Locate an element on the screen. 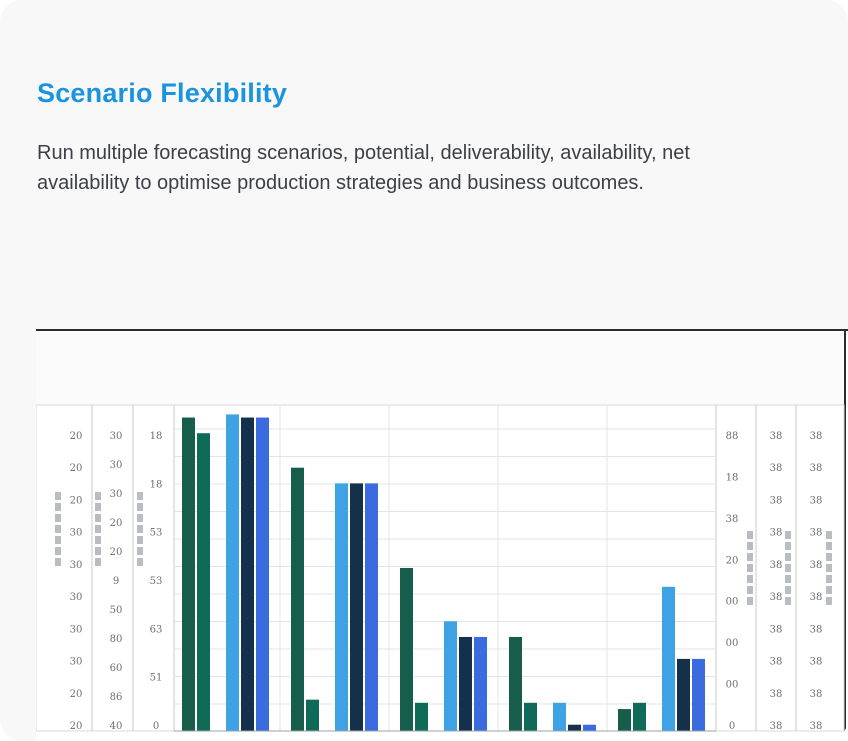 Image resolution: width=848 pixels, height=741 pixels. left-axis-tick-label: 40 is located at coordinates (116, 726).